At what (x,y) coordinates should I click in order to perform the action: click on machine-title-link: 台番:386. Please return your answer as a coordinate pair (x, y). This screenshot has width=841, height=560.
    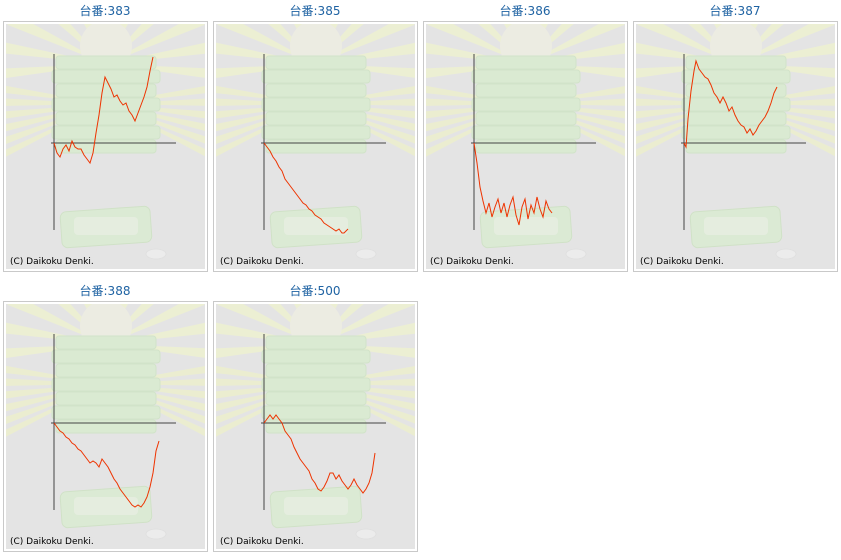
    Looking at the image, I should click on (525, 11).